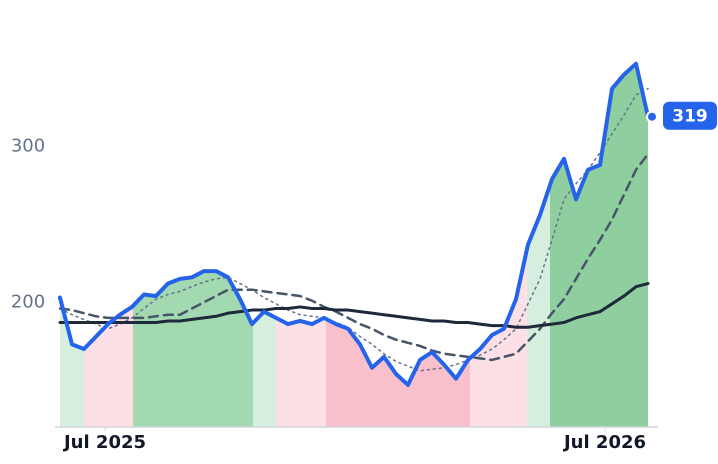 This screenshot has width=718, height=464. I want to click on y-tick-label: 200, so click(28, 301).